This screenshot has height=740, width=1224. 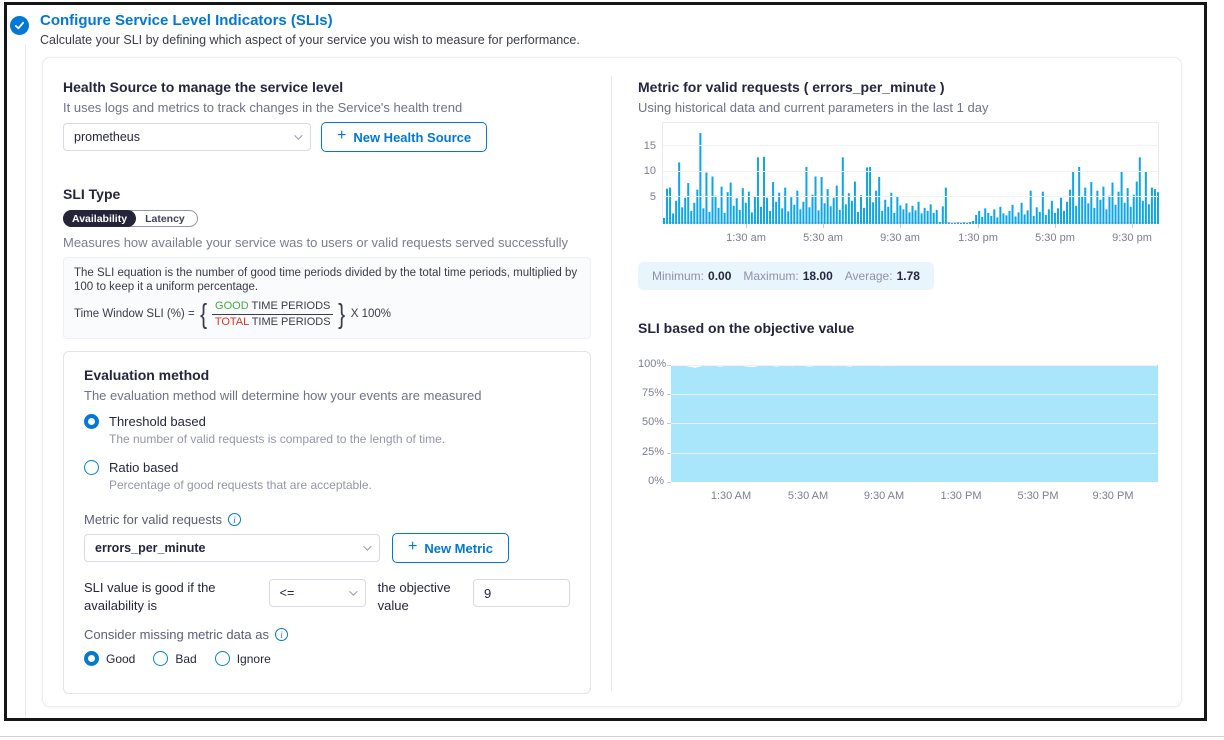 What do you see at coordinates (150, 548) in the screenshot?
I see `valid-metric-selected-value: errors_per_minute` at bounding box center [150, 548].